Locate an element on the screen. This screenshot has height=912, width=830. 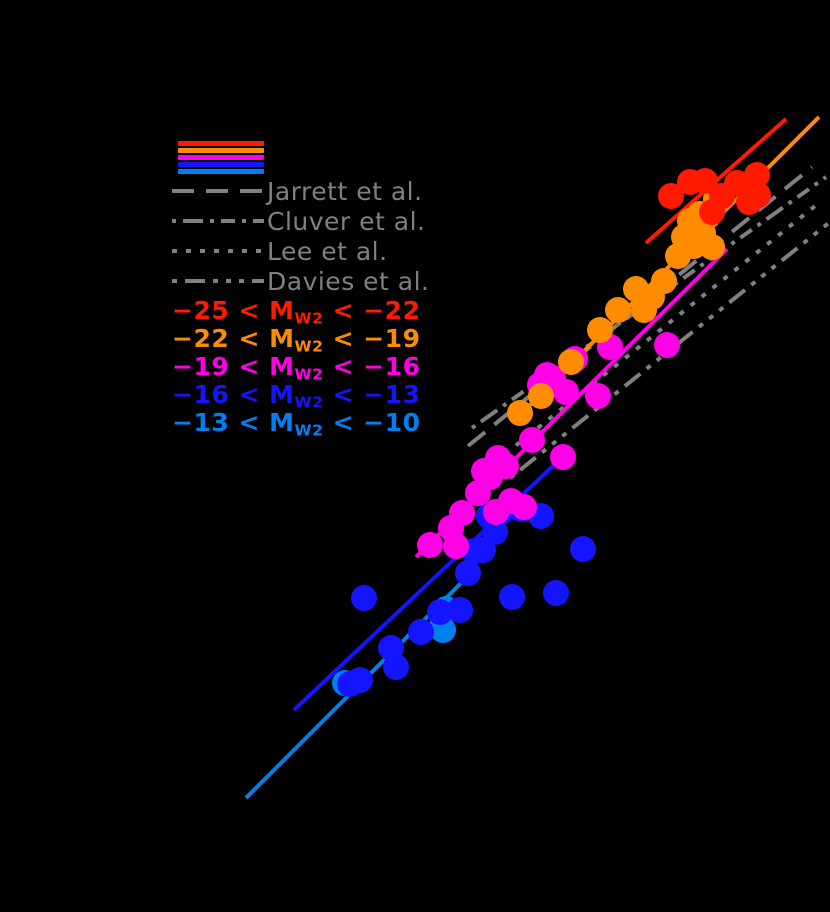
swatch-red is located at coordinates (221, 143).